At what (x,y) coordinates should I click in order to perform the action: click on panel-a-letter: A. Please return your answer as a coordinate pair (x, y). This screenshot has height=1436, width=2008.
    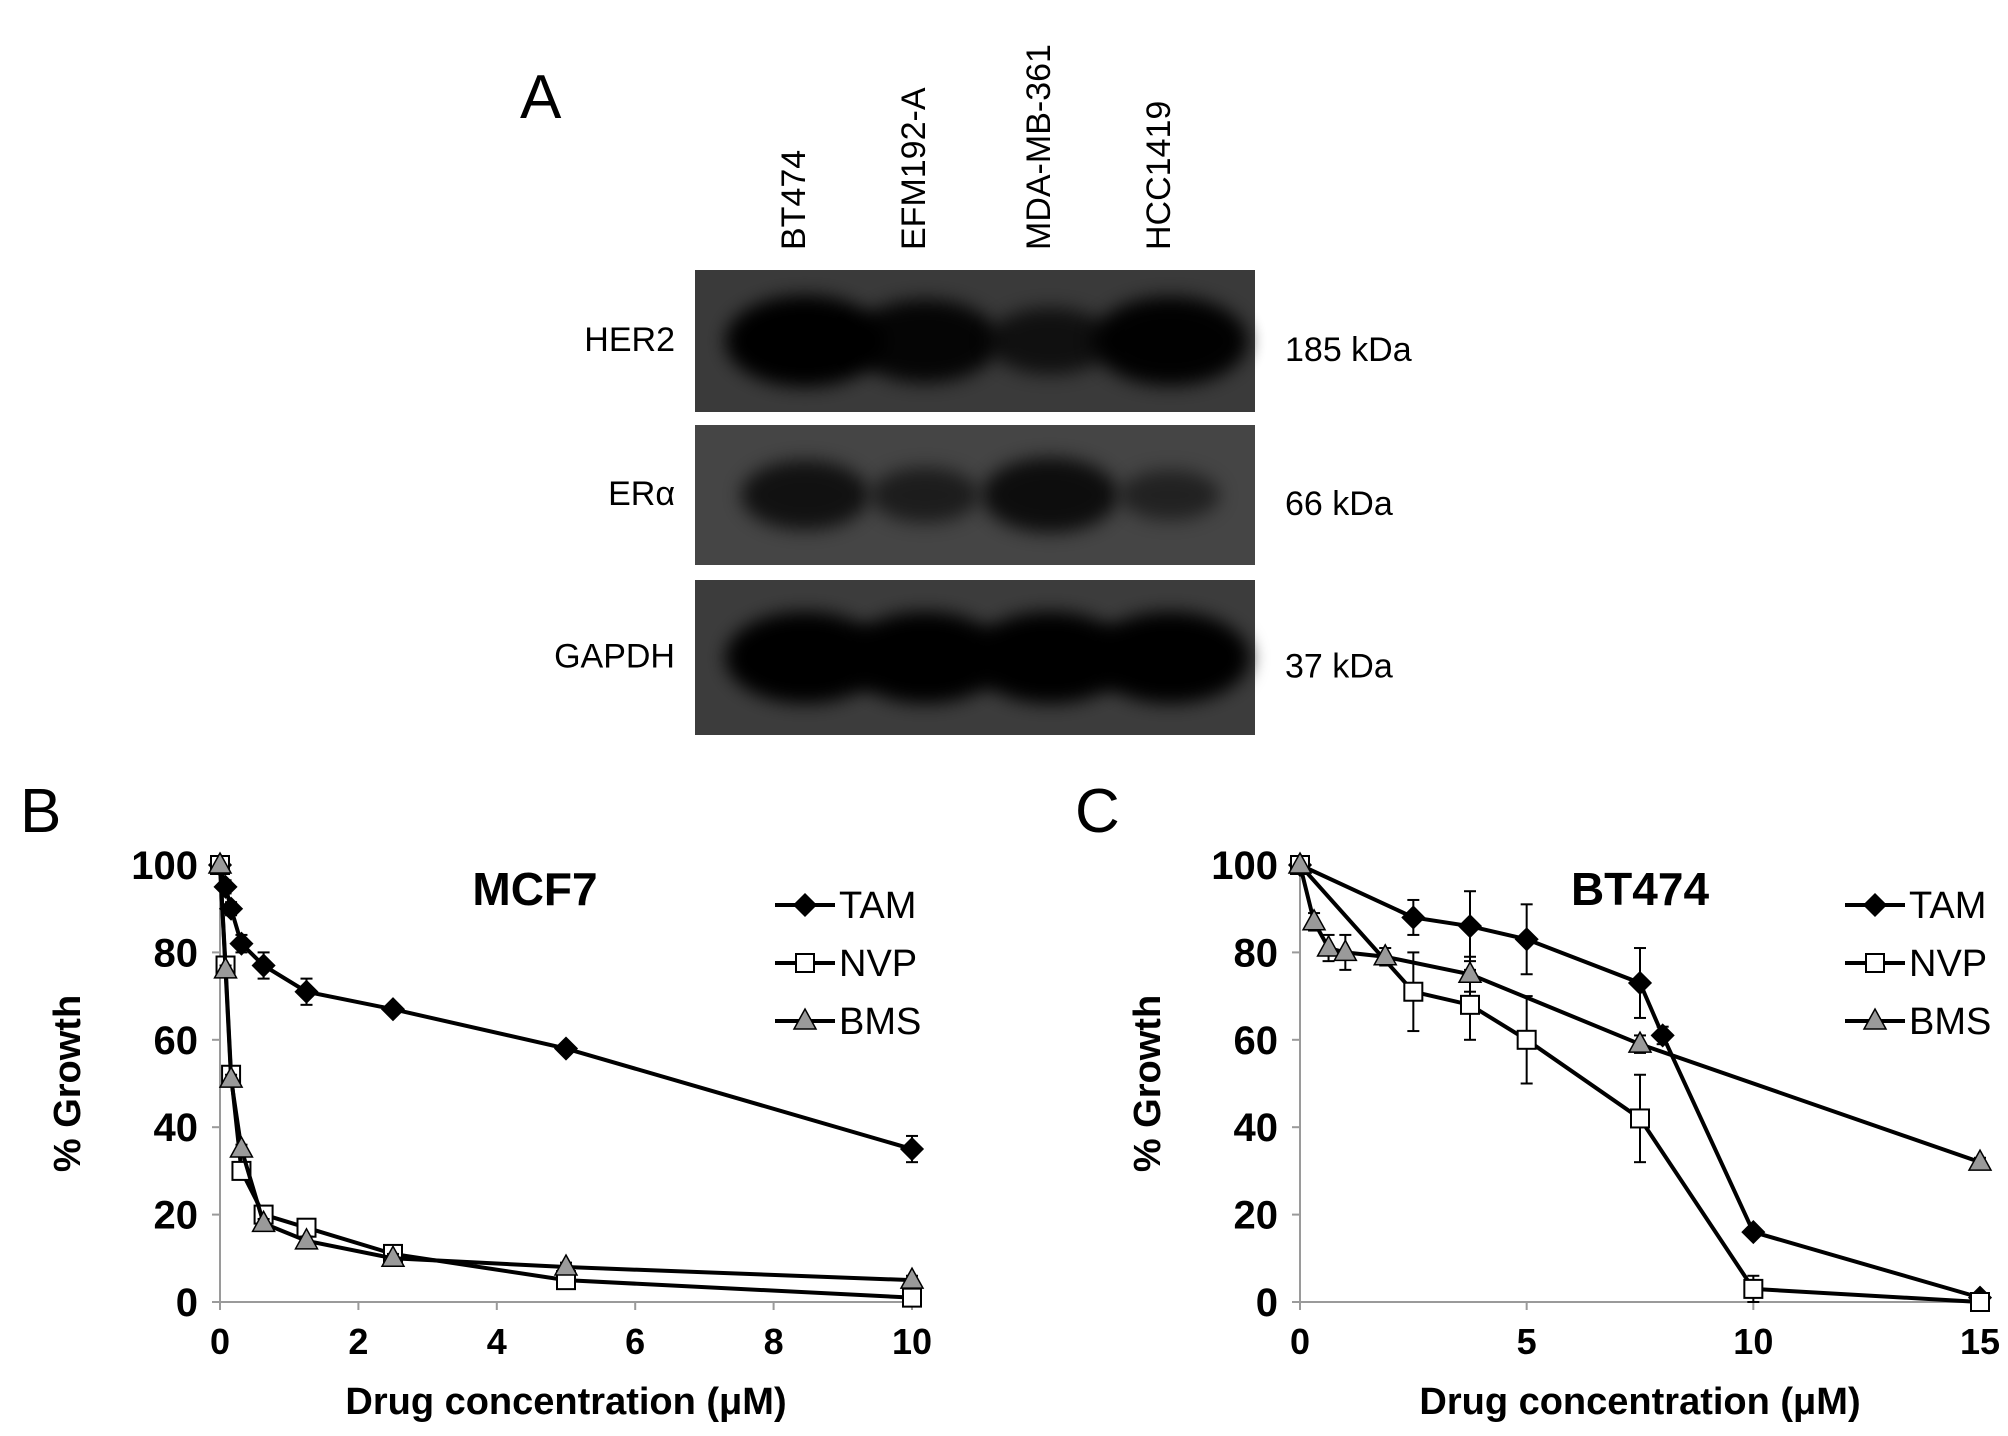
    Looking at the image, I should click on (541, 97).